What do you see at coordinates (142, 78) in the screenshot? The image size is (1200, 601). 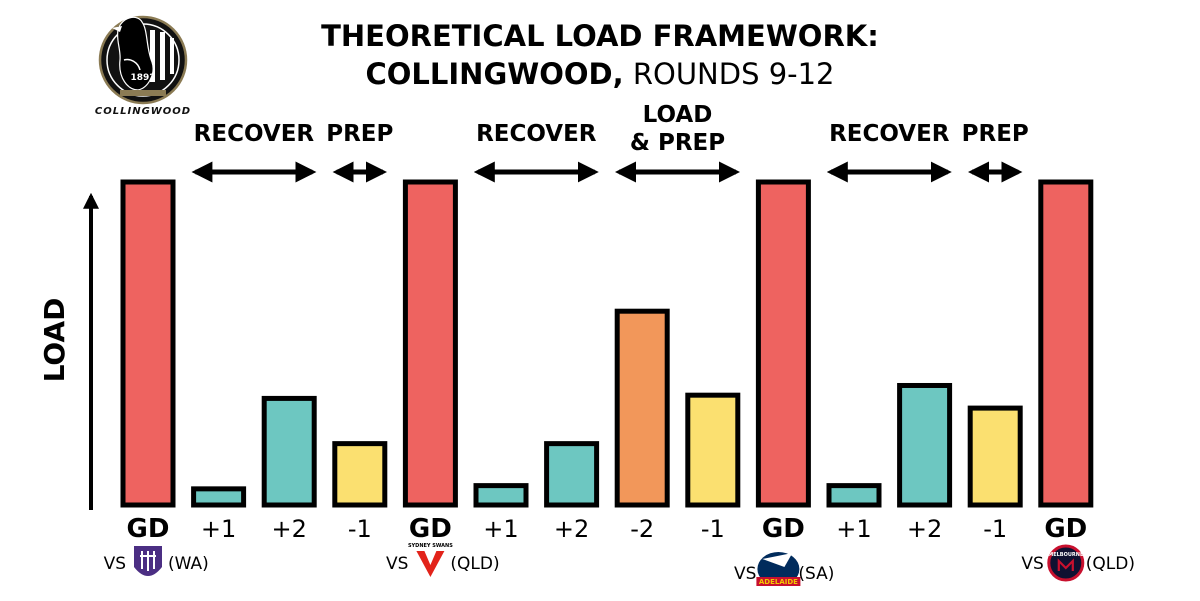 I see `logo-year: 1892` at bounding box center [142, 78].